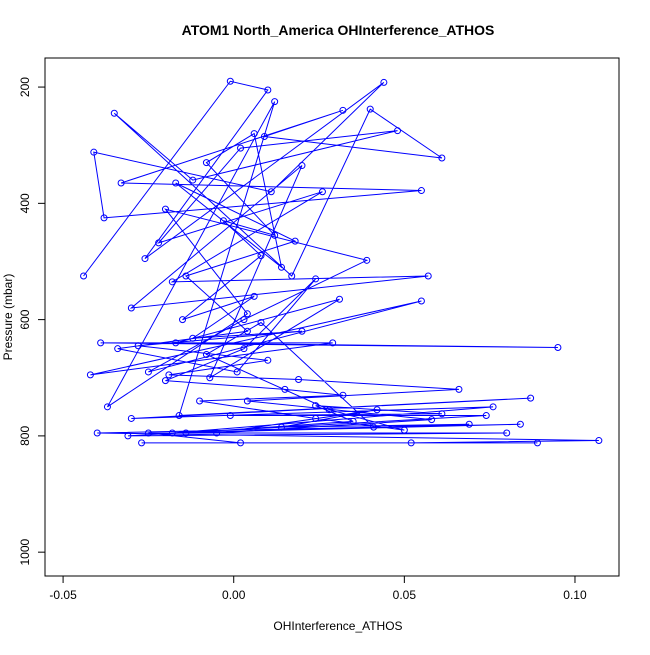 The height and width of the screenshot is (655, 650). Describe the element at coordinates (338, 30) in the screenshot. I see `chart-title: ATOM1 North_America OHInterference_ATHOS` at that location.